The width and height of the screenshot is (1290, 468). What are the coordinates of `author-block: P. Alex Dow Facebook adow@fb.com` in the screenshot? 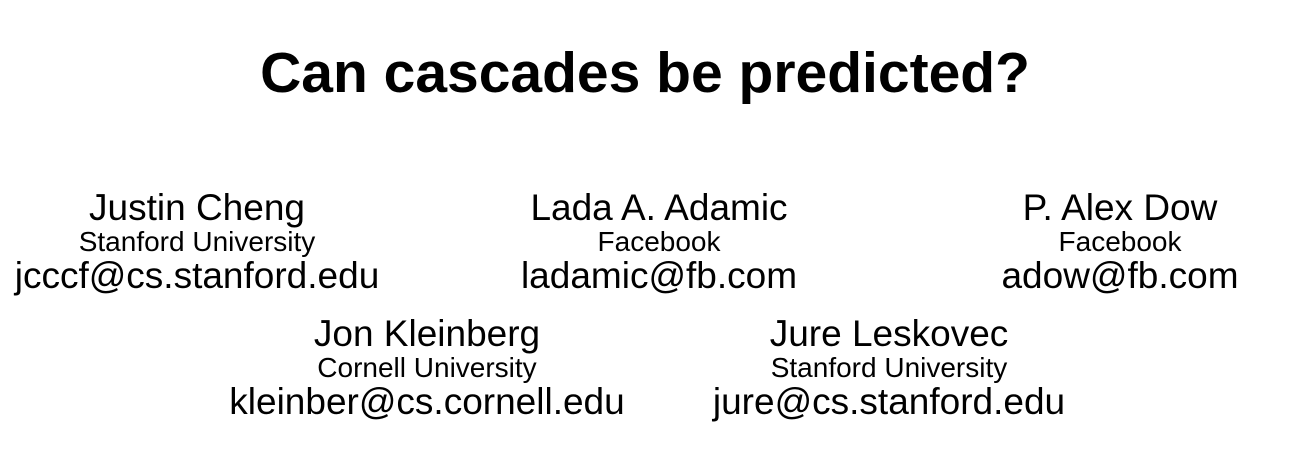 It's located at (1120, 241).